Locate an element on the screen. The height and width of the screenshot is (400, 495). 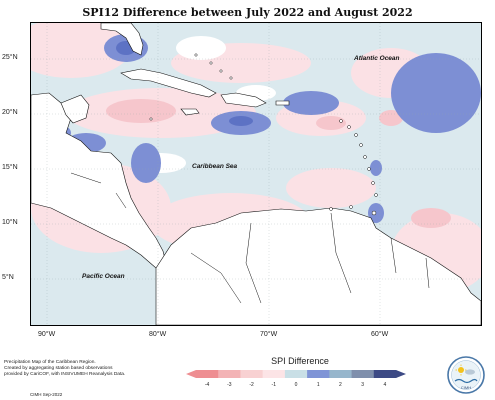
legend-tick-label: -4 is located at coordinates (207, 385).